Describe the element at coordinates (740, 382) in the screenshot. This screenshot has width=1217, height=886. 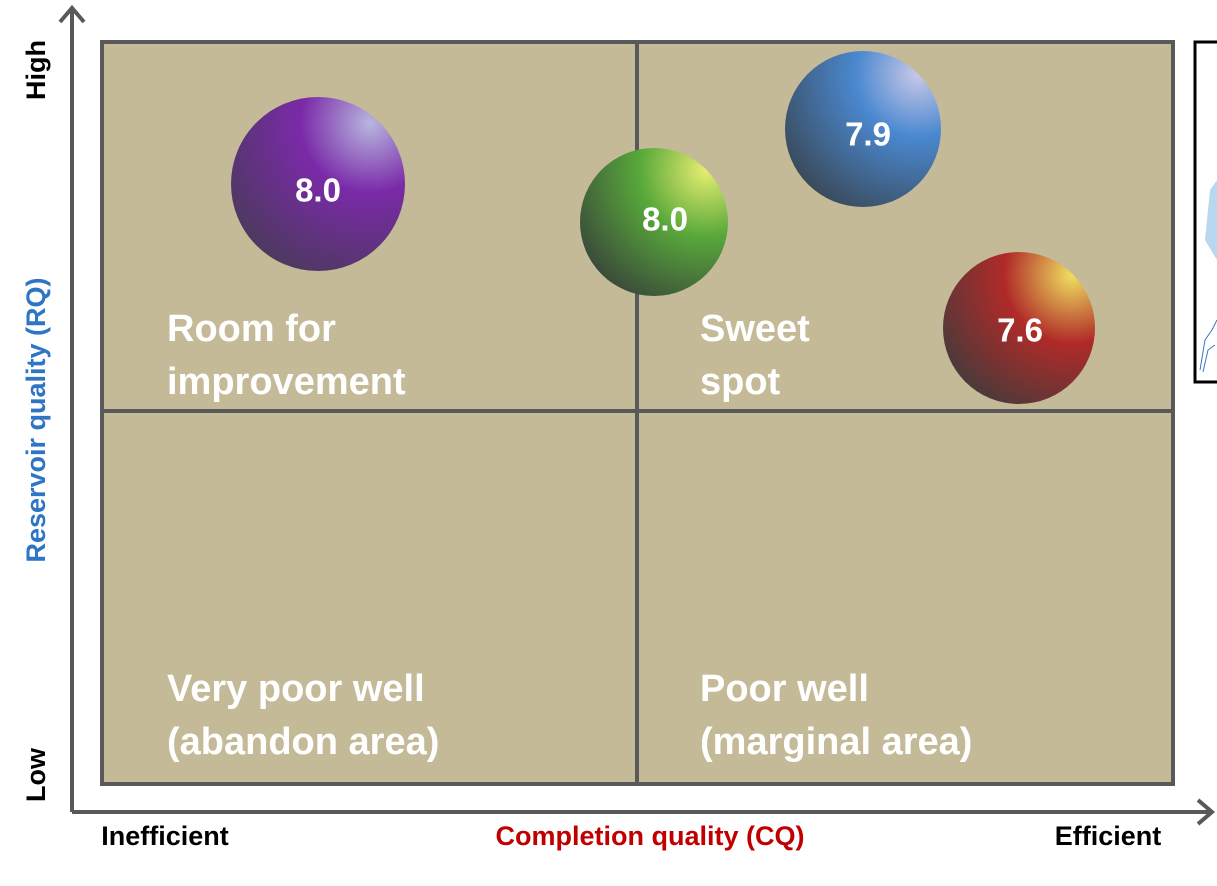
I see `quadrant-label: spot` at that location.